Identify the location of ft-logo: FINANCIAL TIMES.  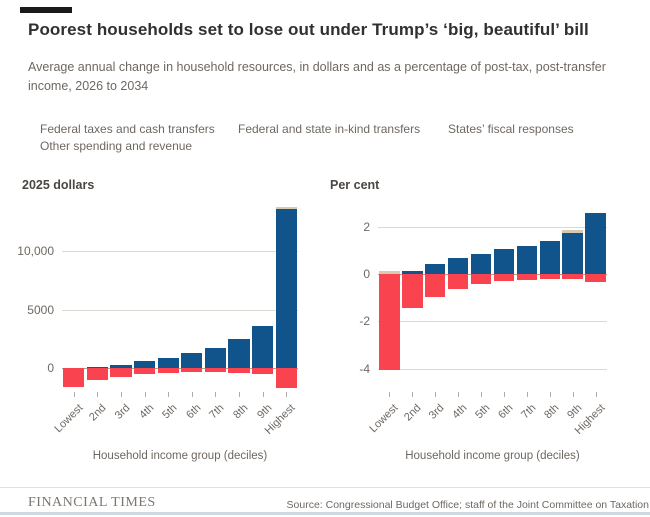
(92, 502).